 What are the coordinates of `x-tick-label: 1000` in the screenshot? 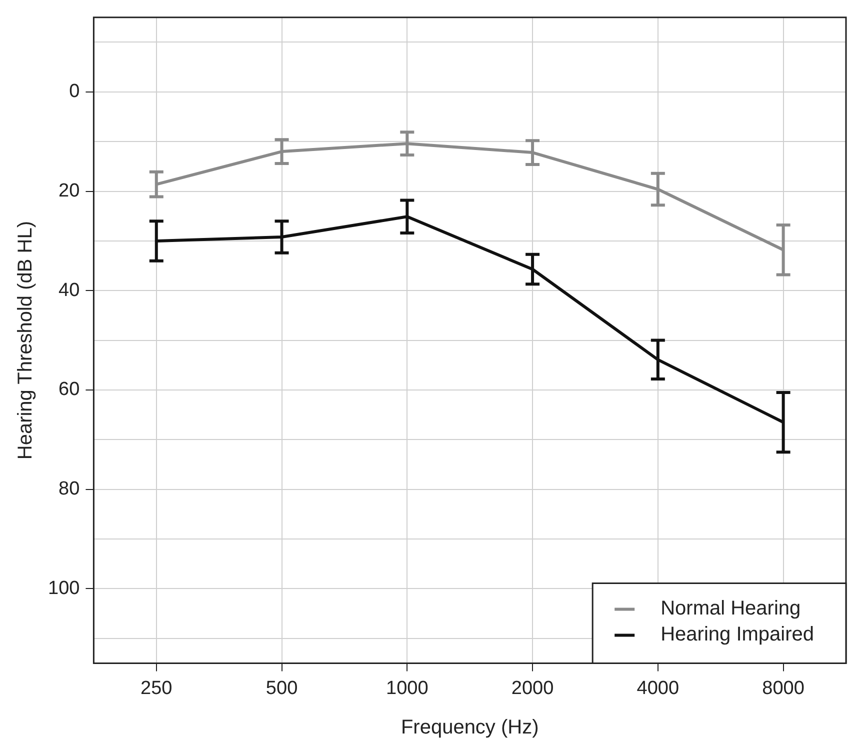 It's located at (407, 688).